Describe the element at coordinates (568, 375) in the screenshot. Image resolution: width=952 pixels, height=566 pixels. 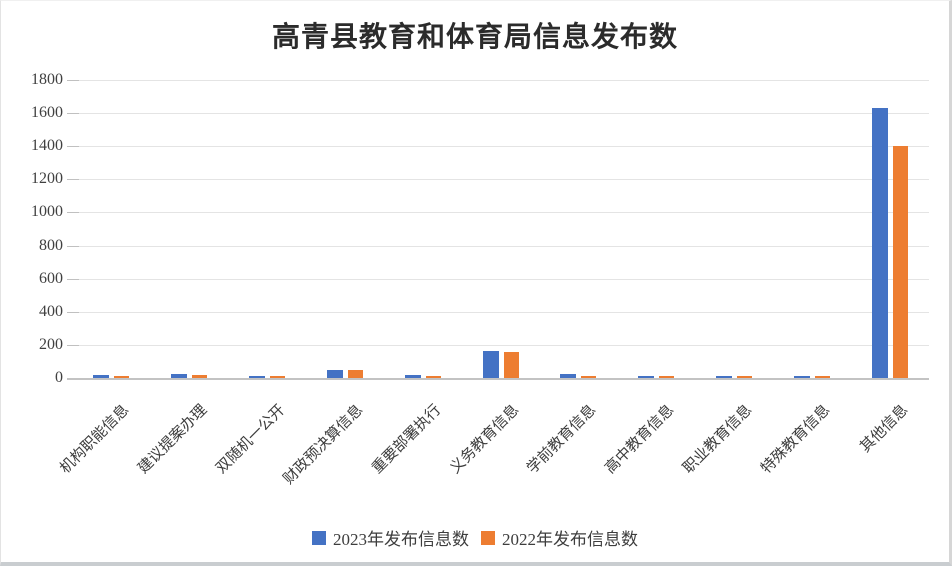
I see `bar-2023年发布信息数-学前教育信息` at that location.